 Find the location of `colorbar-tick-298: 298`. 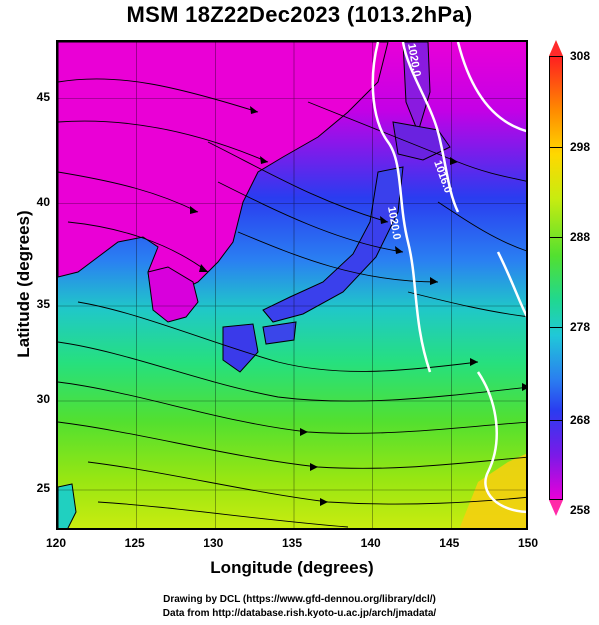

colorbar-tick-298: 298 is located at coordinates (580, 147).